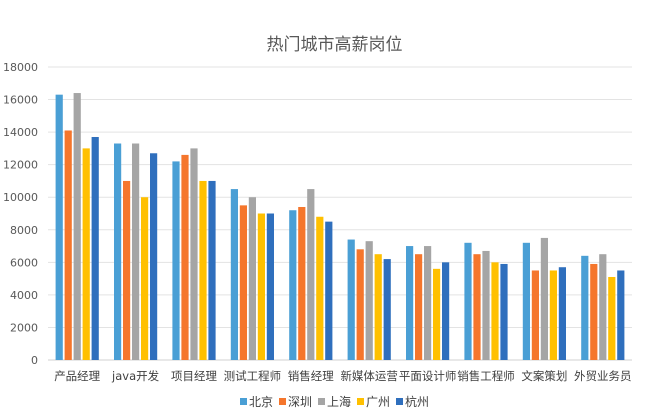 This screenshot has width=669, height=413. I want to click on y-tick-label: 18000, so click(20, 67).